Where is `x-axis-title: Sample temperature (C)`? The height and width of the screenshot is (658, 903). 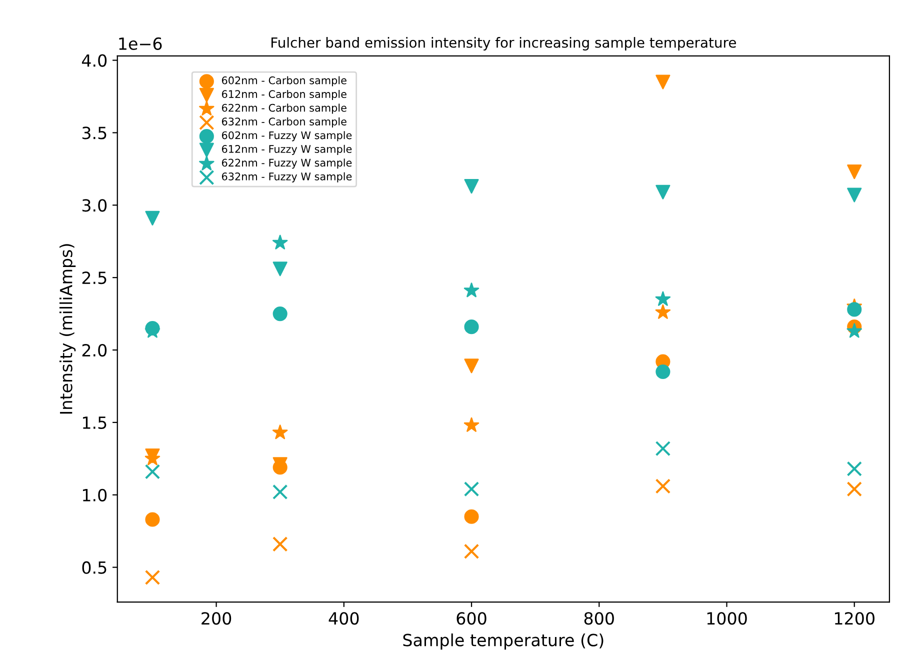
x-axis-title: Sample temperature (C) is located at coordinates (503, 641).